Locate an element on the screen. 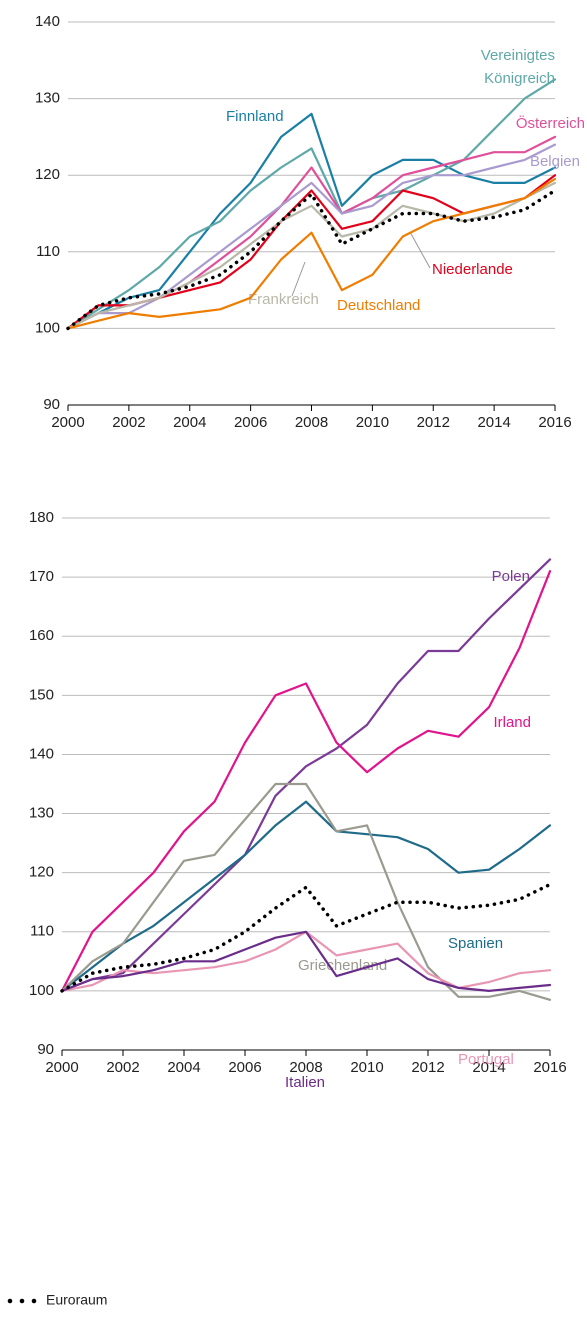 The width and height of the screenshot is (587, 1323). series-label-part: Königreich is located at coordinates (519, 78).